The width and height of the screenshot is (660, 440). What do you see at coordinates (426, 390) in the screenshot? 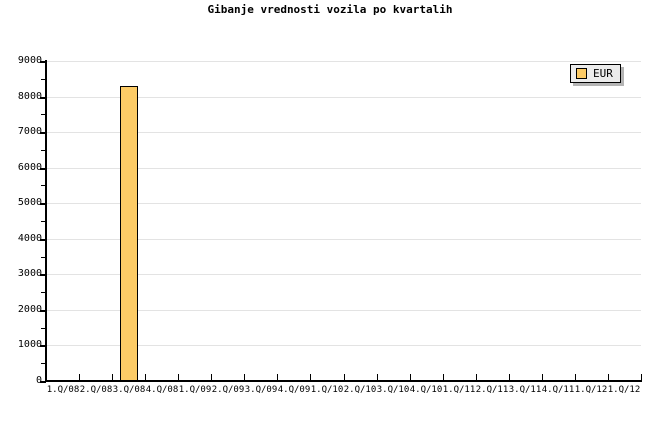
I see `x-axis-tick-label: 4.Q/10` at bounding box center [426, 390].